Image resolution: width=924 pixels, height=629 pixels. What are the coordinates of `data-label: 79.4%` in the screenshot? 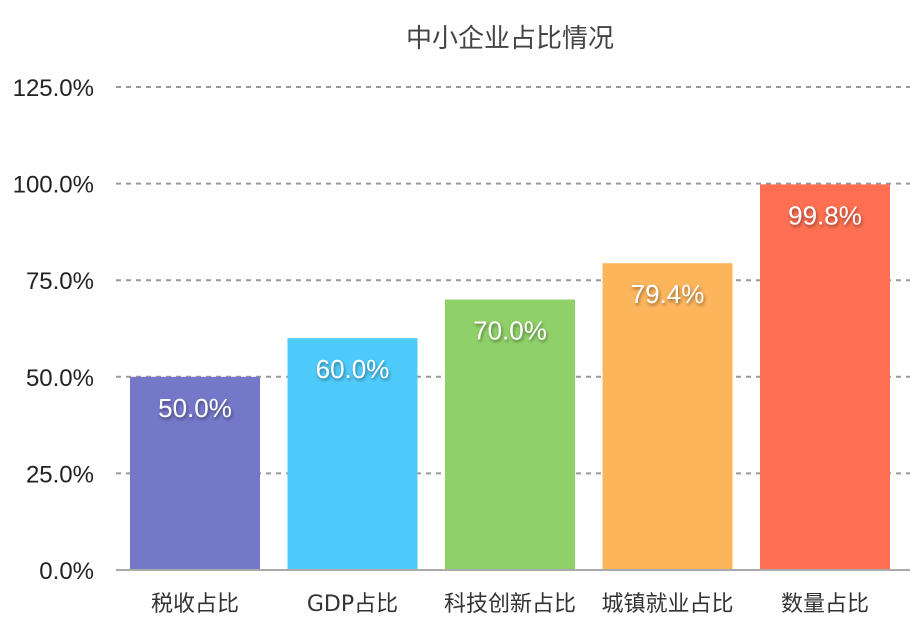 It's located at (668, 294).